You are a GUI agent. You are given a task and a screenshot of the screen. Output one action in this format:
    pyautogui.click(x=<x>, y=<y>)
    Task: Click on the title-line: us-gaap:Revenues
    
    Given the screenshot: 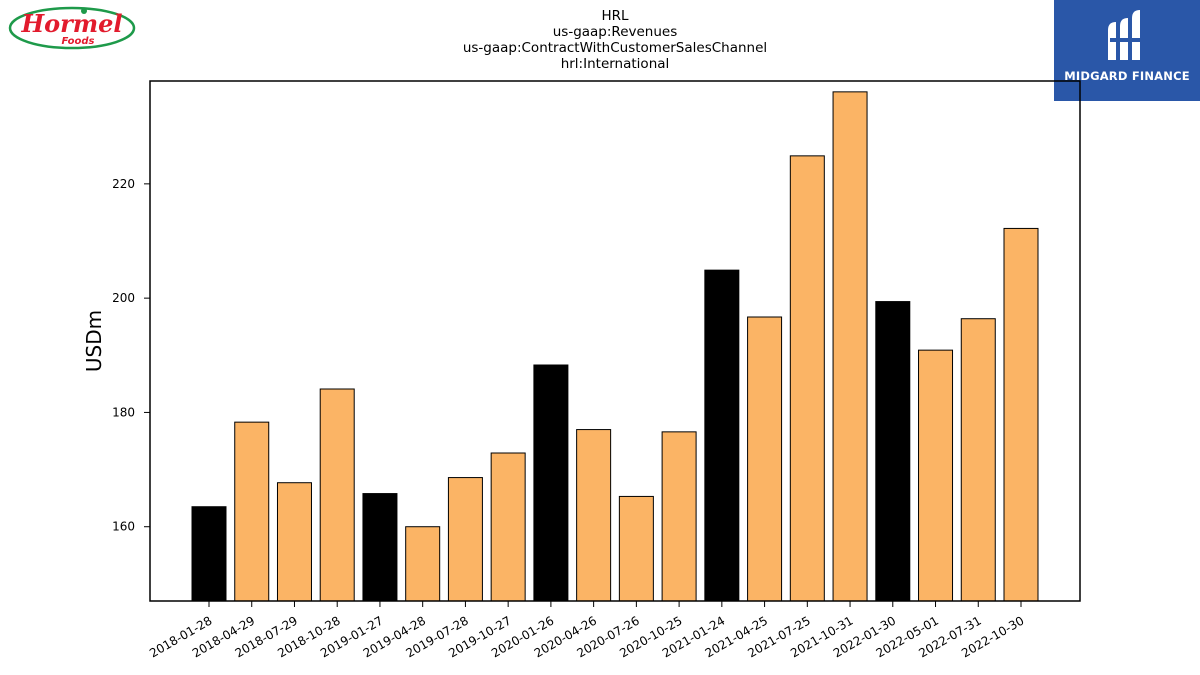 What is the action you would take?
    pyautogui.click(x=615, y=32)
    